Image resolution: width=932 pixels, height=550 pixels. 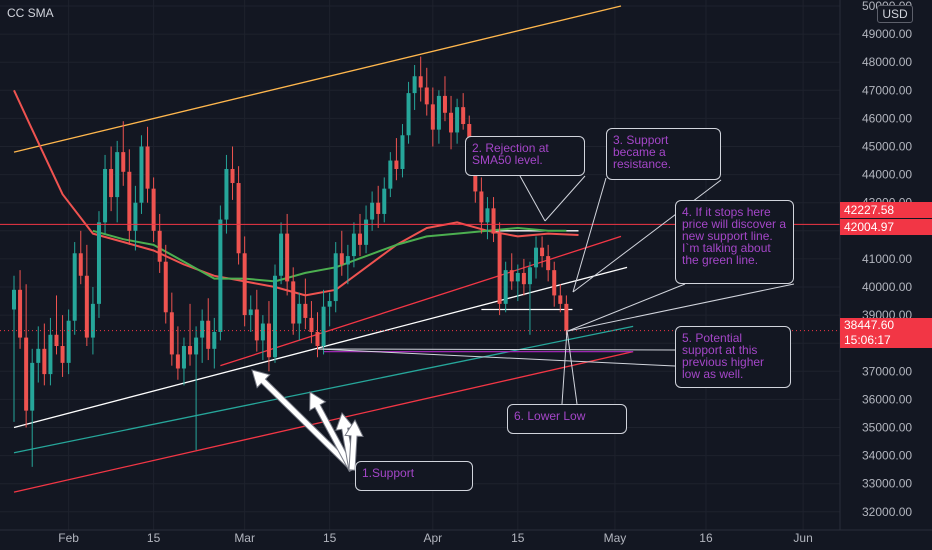 What do you see at coordinates (525, 156) in the screenshot?
I see `note-rejection: 2. Rejection at SMA50 level.` at bounding box center [525, 156].